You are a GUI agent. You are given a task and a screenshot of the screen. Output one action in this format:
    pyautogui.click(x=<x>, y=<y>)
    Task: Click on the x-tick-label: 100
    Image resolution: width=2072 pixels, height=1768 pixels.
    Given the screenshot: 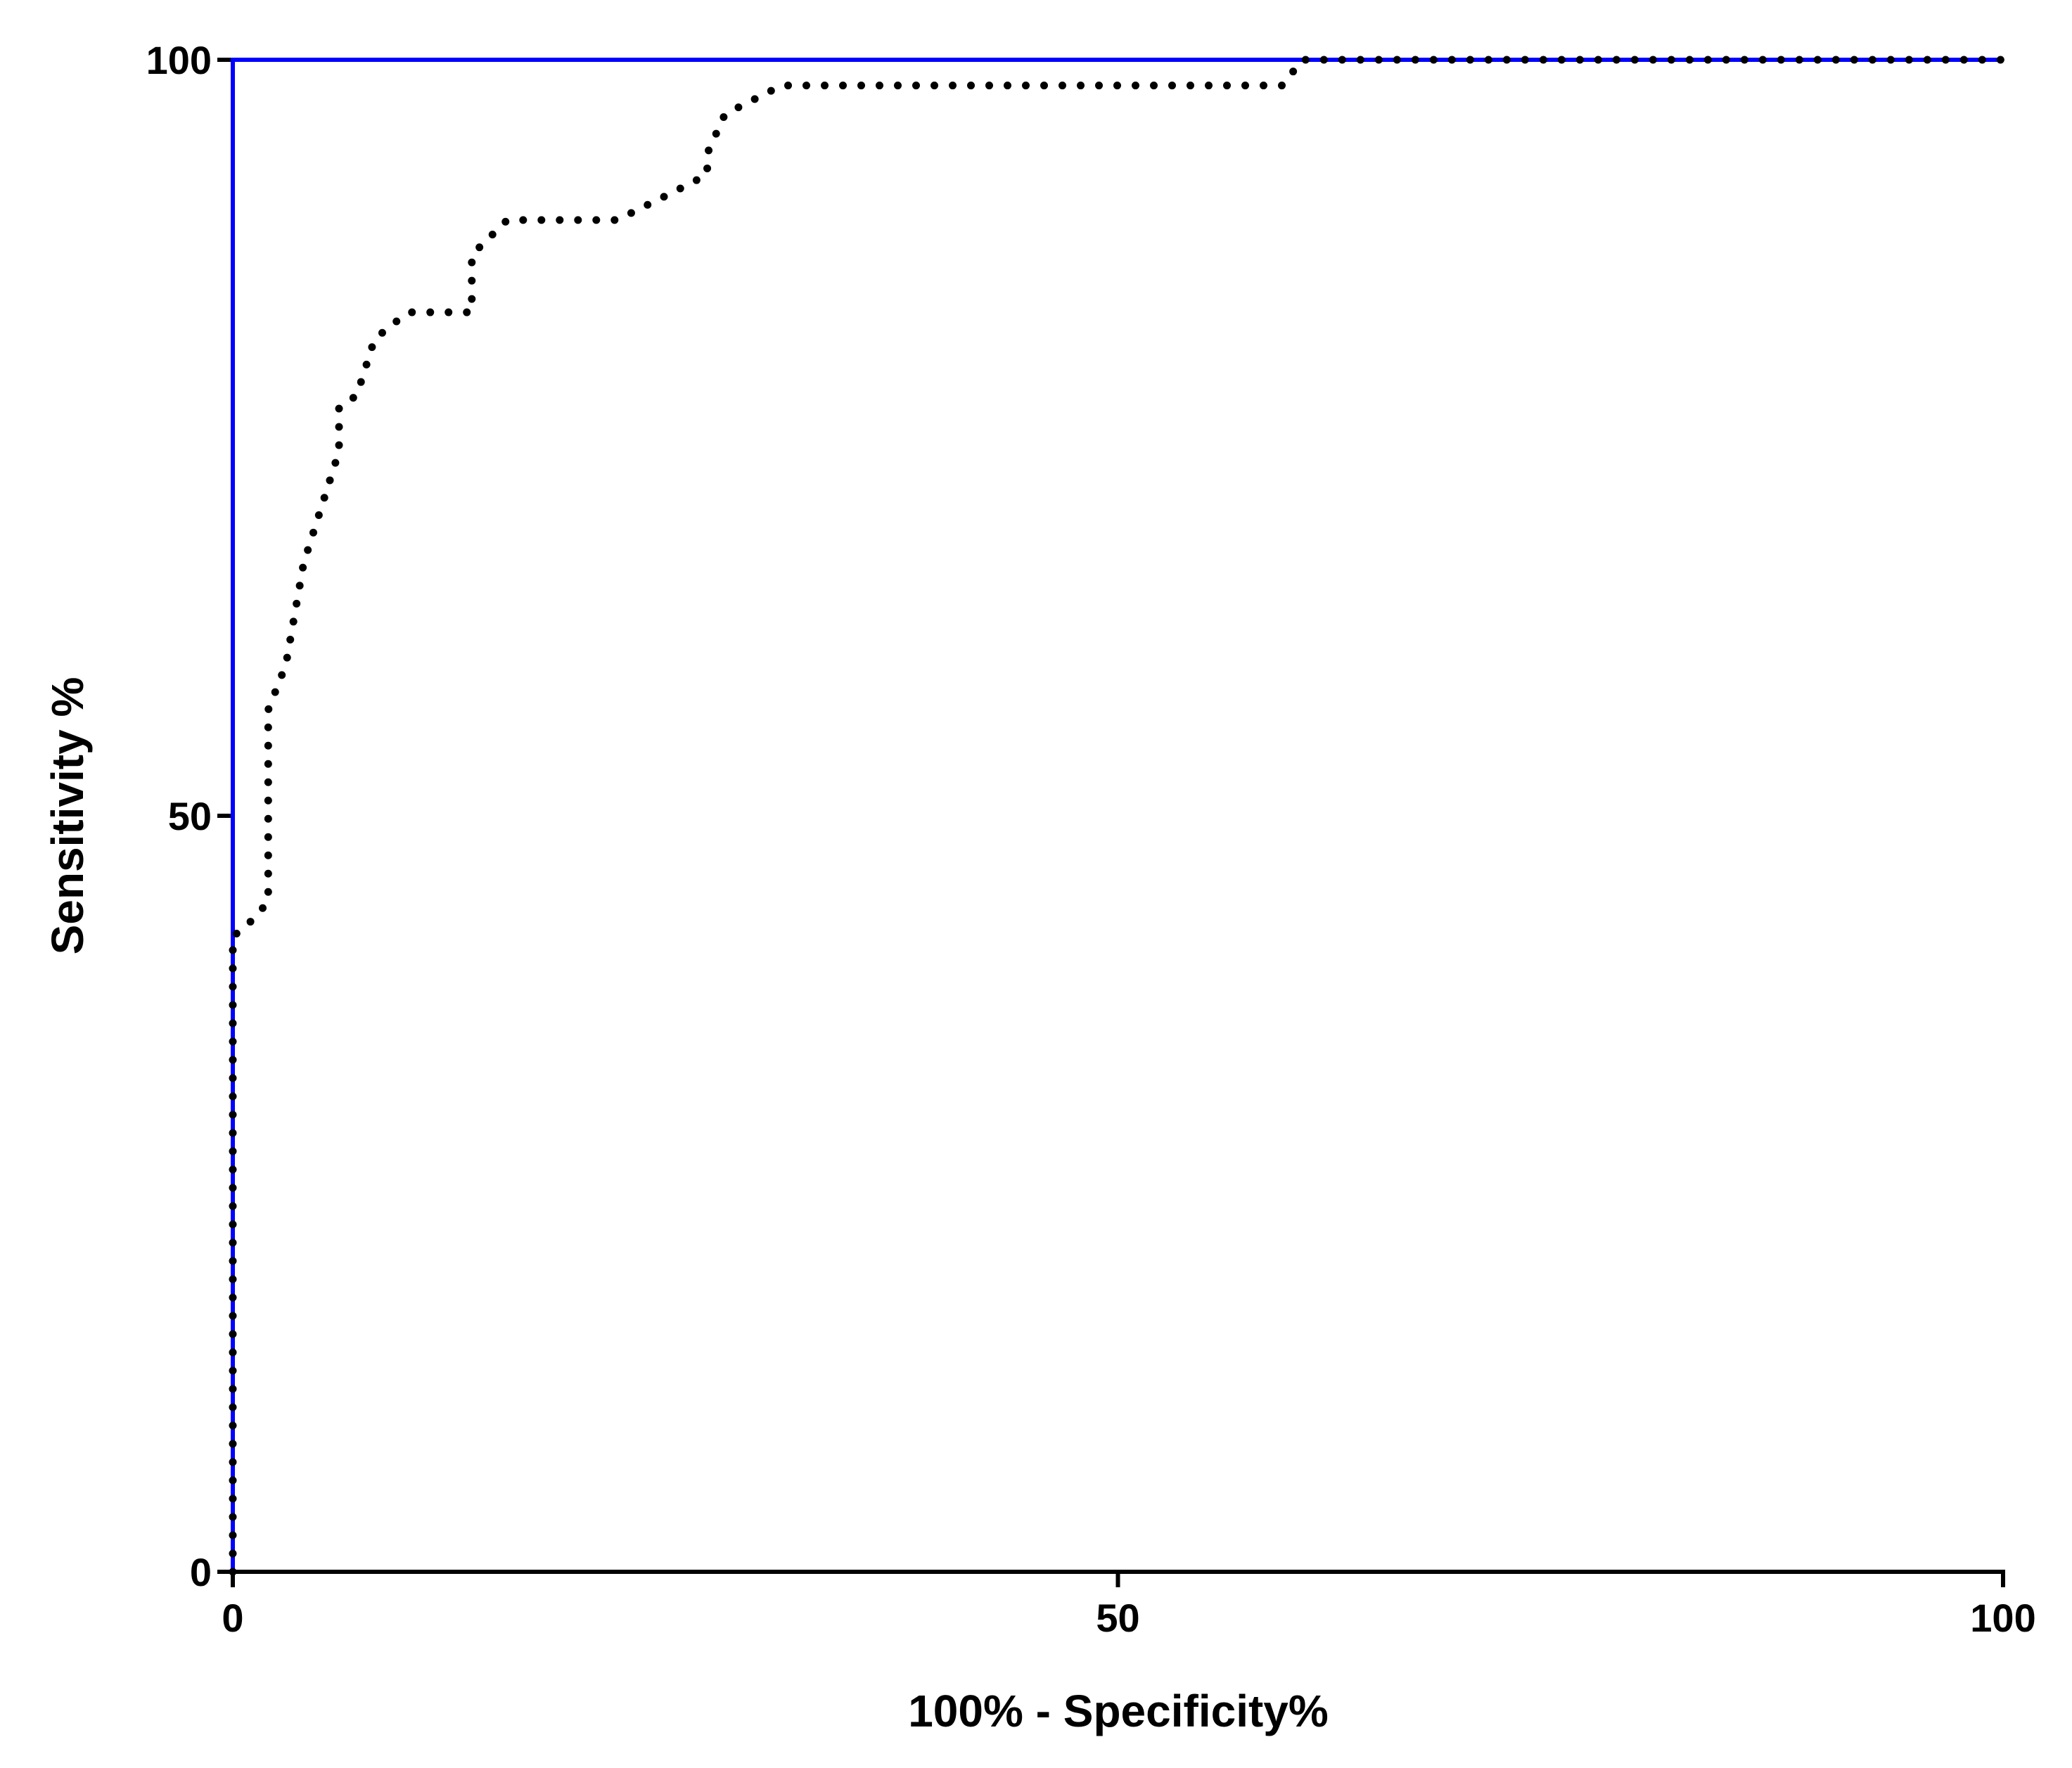 What is the action you would take?
    pyautogui.click(x=2002, y=1618)
    